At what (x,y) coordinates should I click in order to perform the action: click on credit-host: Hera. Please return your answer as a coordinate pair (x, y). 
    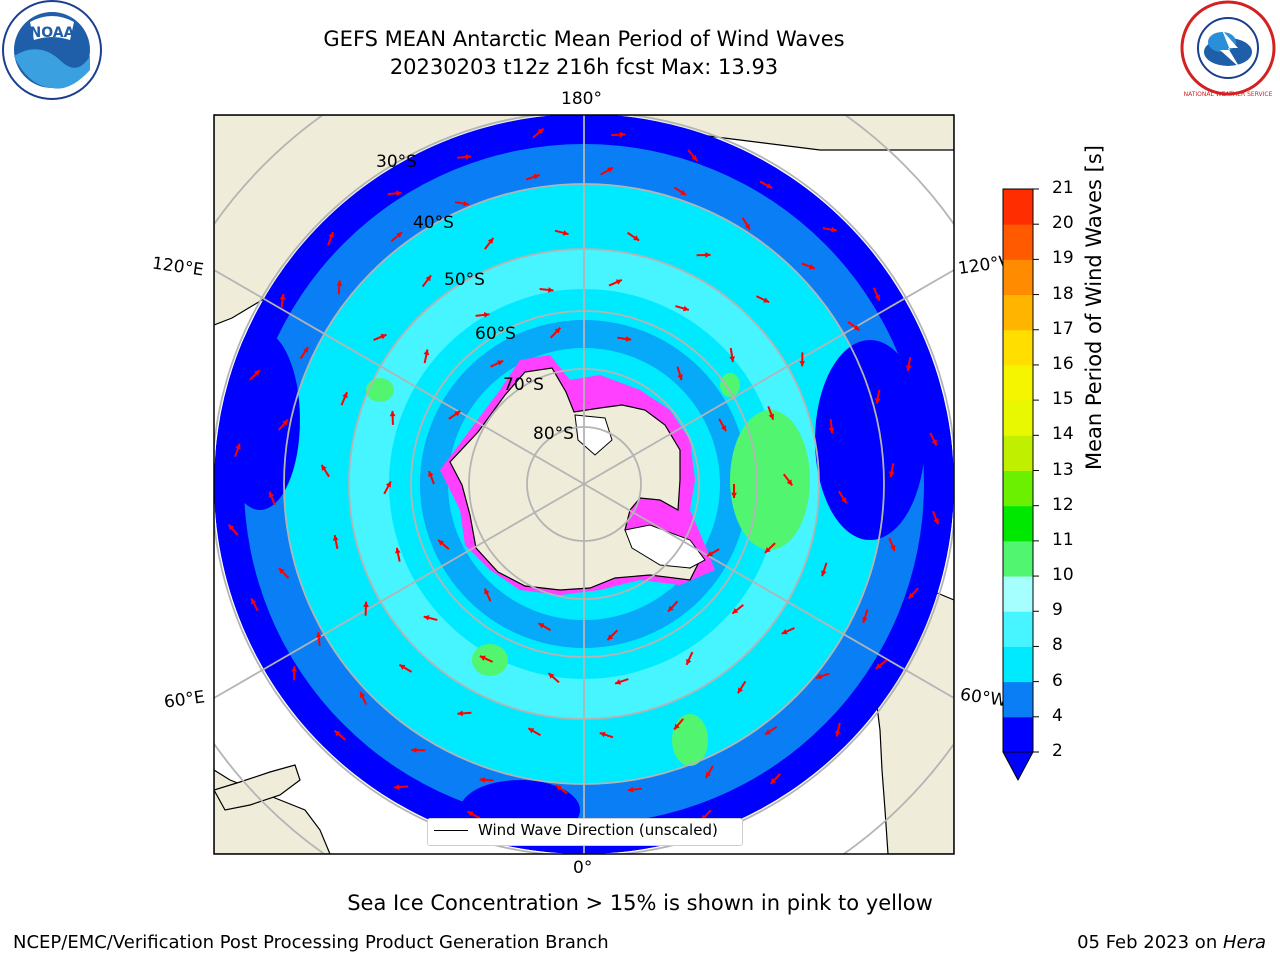
    Looking at the image, I should click on (1244, 942).